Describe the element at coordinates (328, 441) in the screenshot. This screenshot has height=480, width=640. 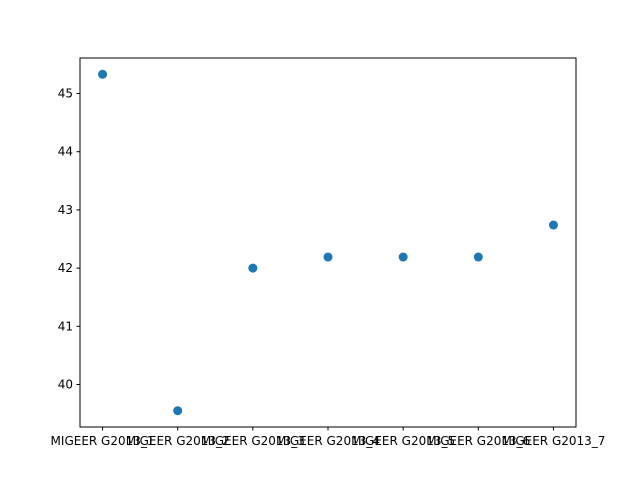
I see `x-tick-label: MIGEER G2013_4` at that location.